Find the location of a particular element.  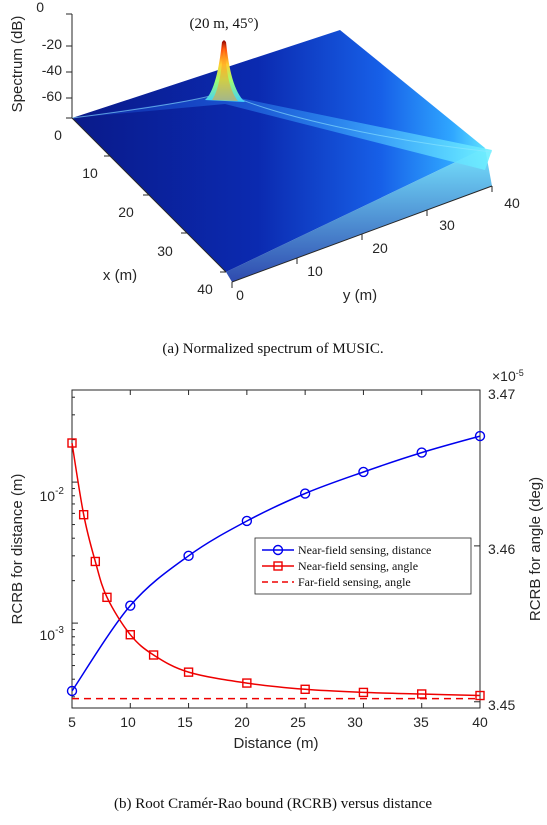

y-tick-label: 0 is located at coordinates (240, 295).